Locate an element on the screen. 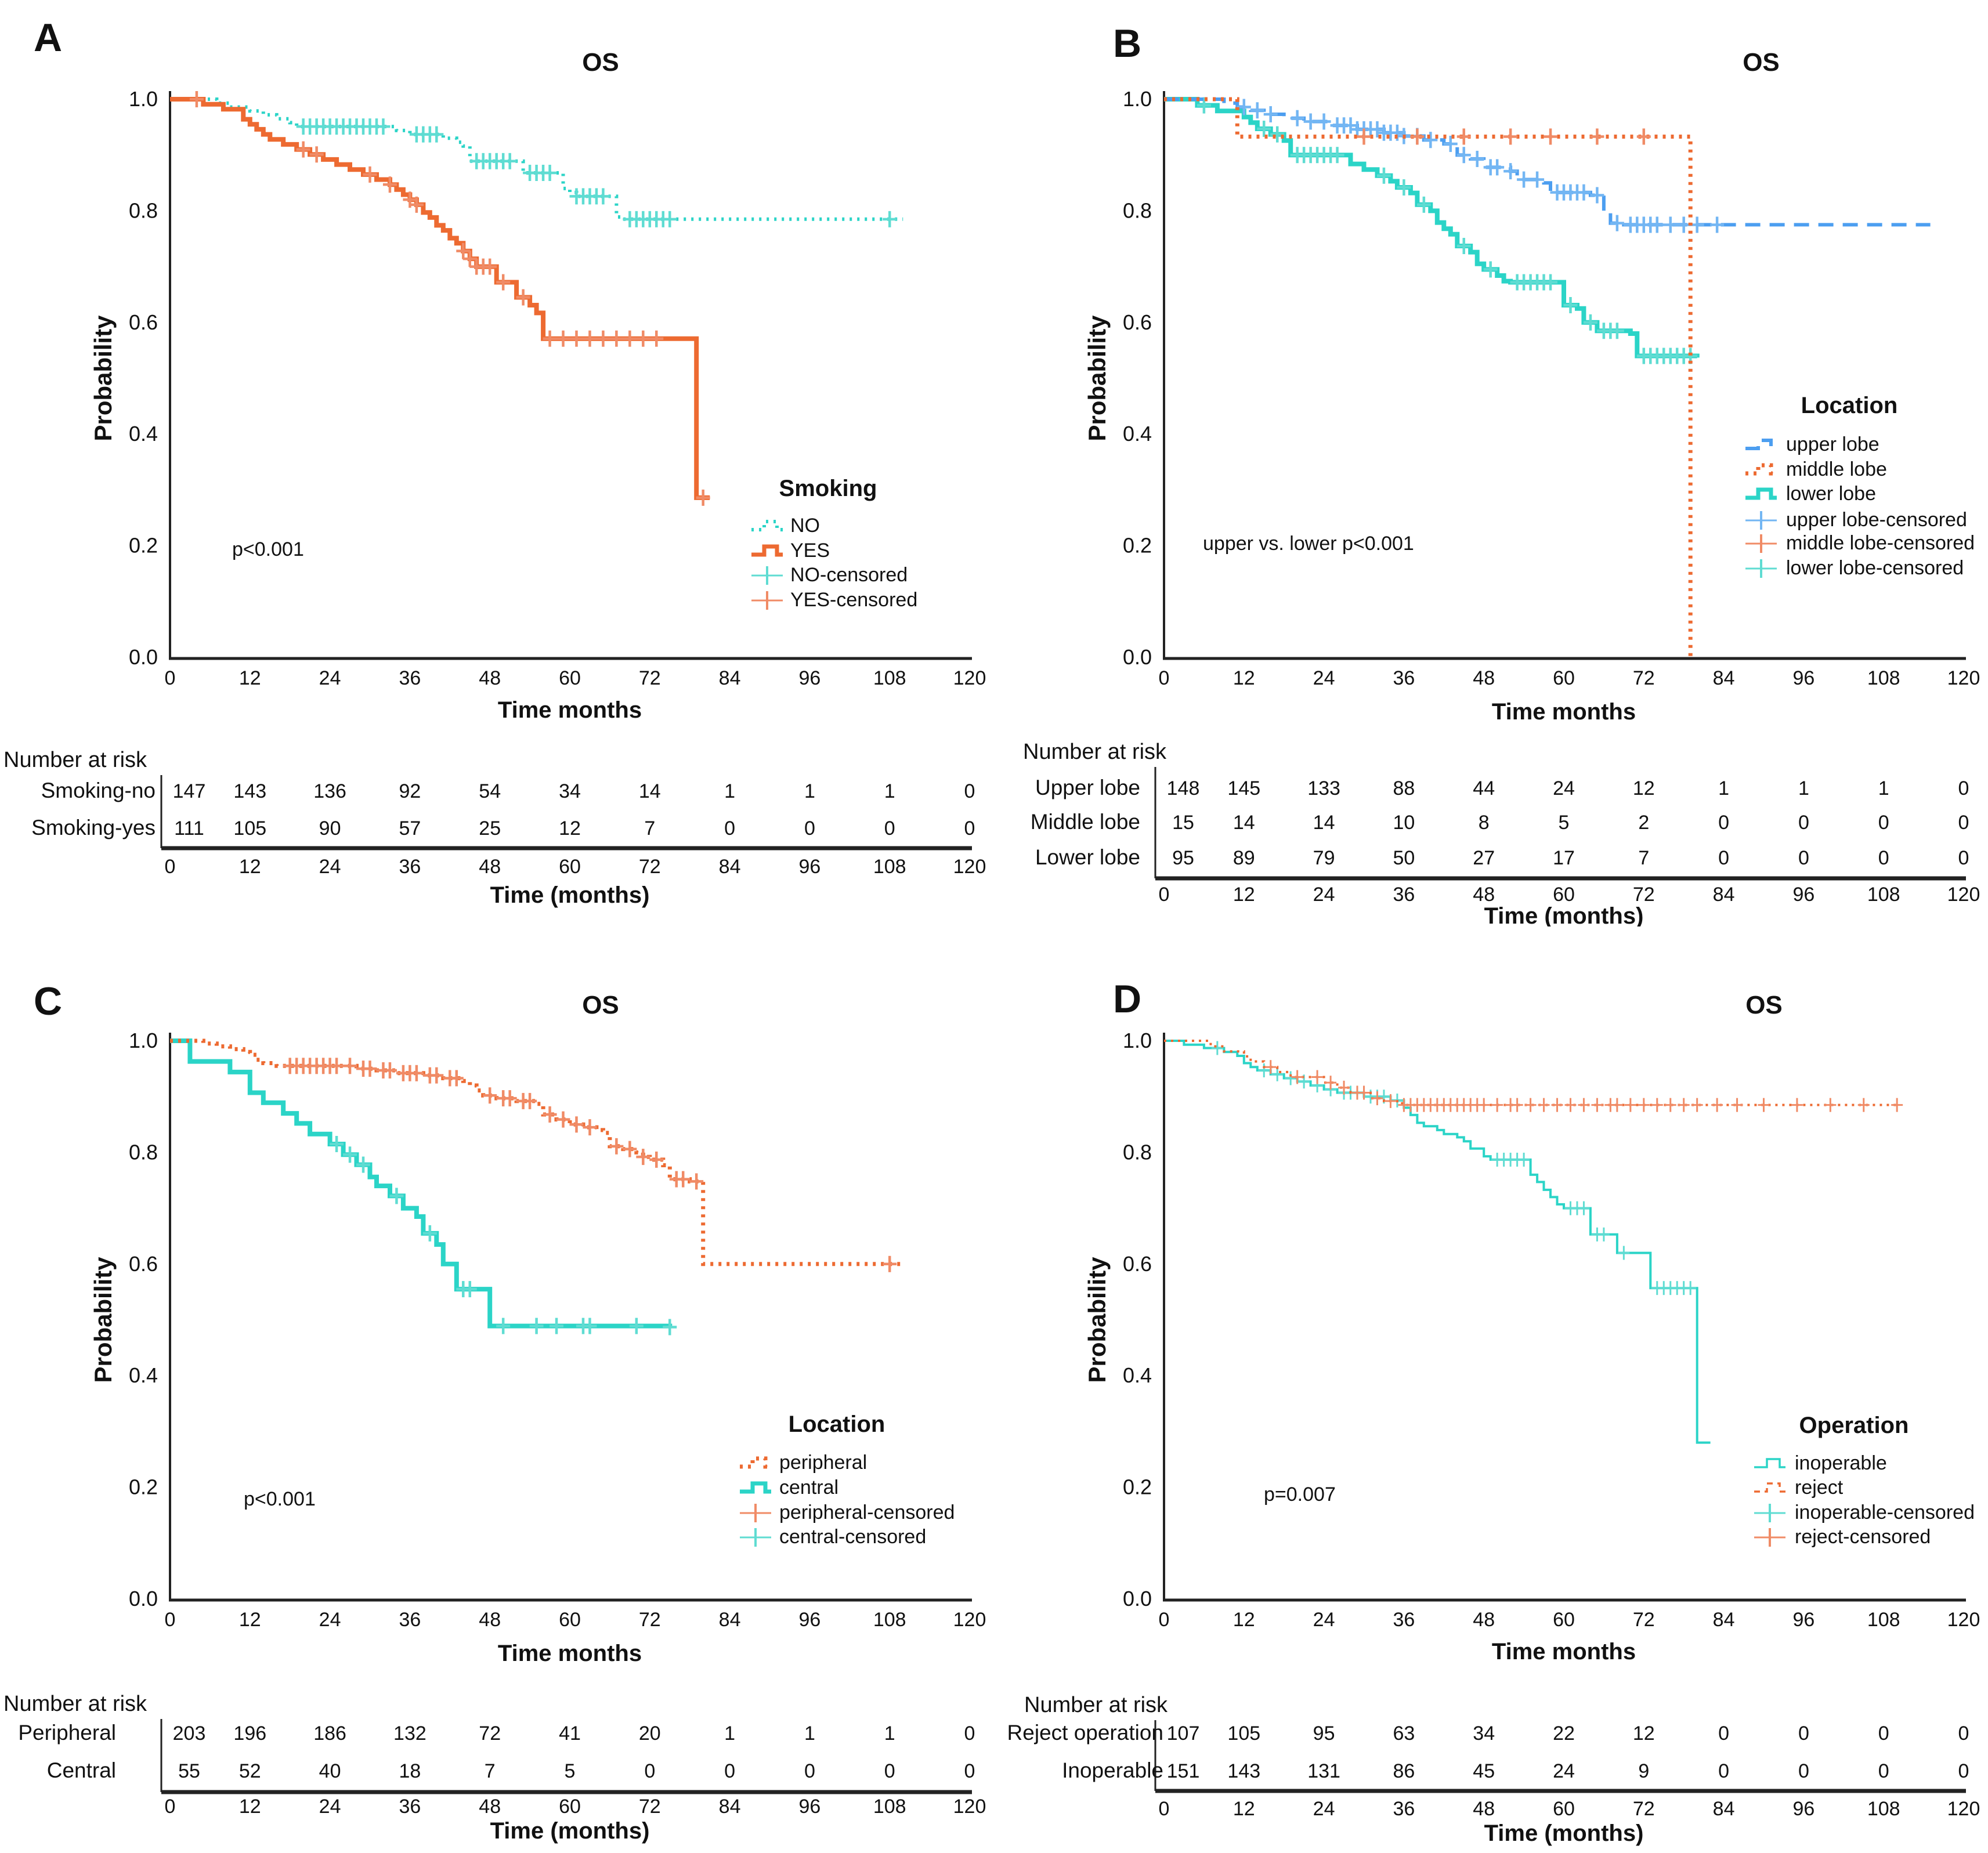  x-tick-label: 60 is located at coordinates (570, 1620).